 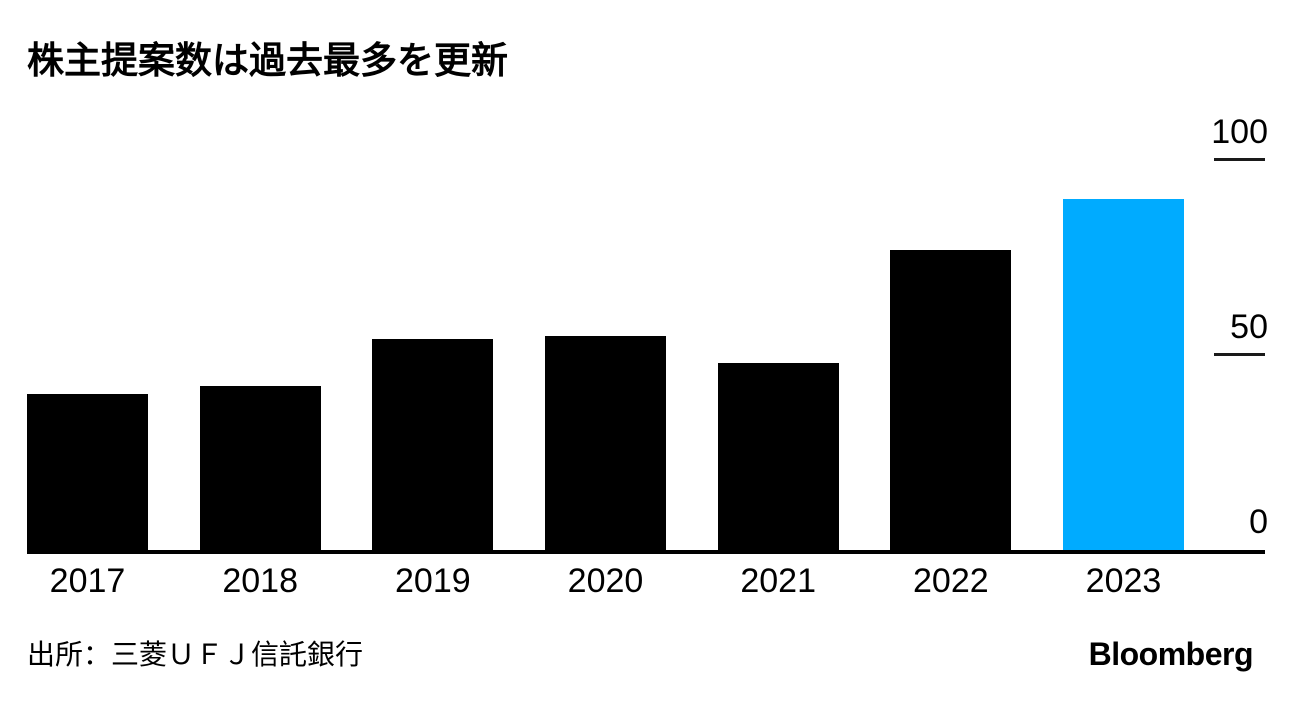 I want to click on y-tick-label-50: 50, so click(x=1249, y=327).